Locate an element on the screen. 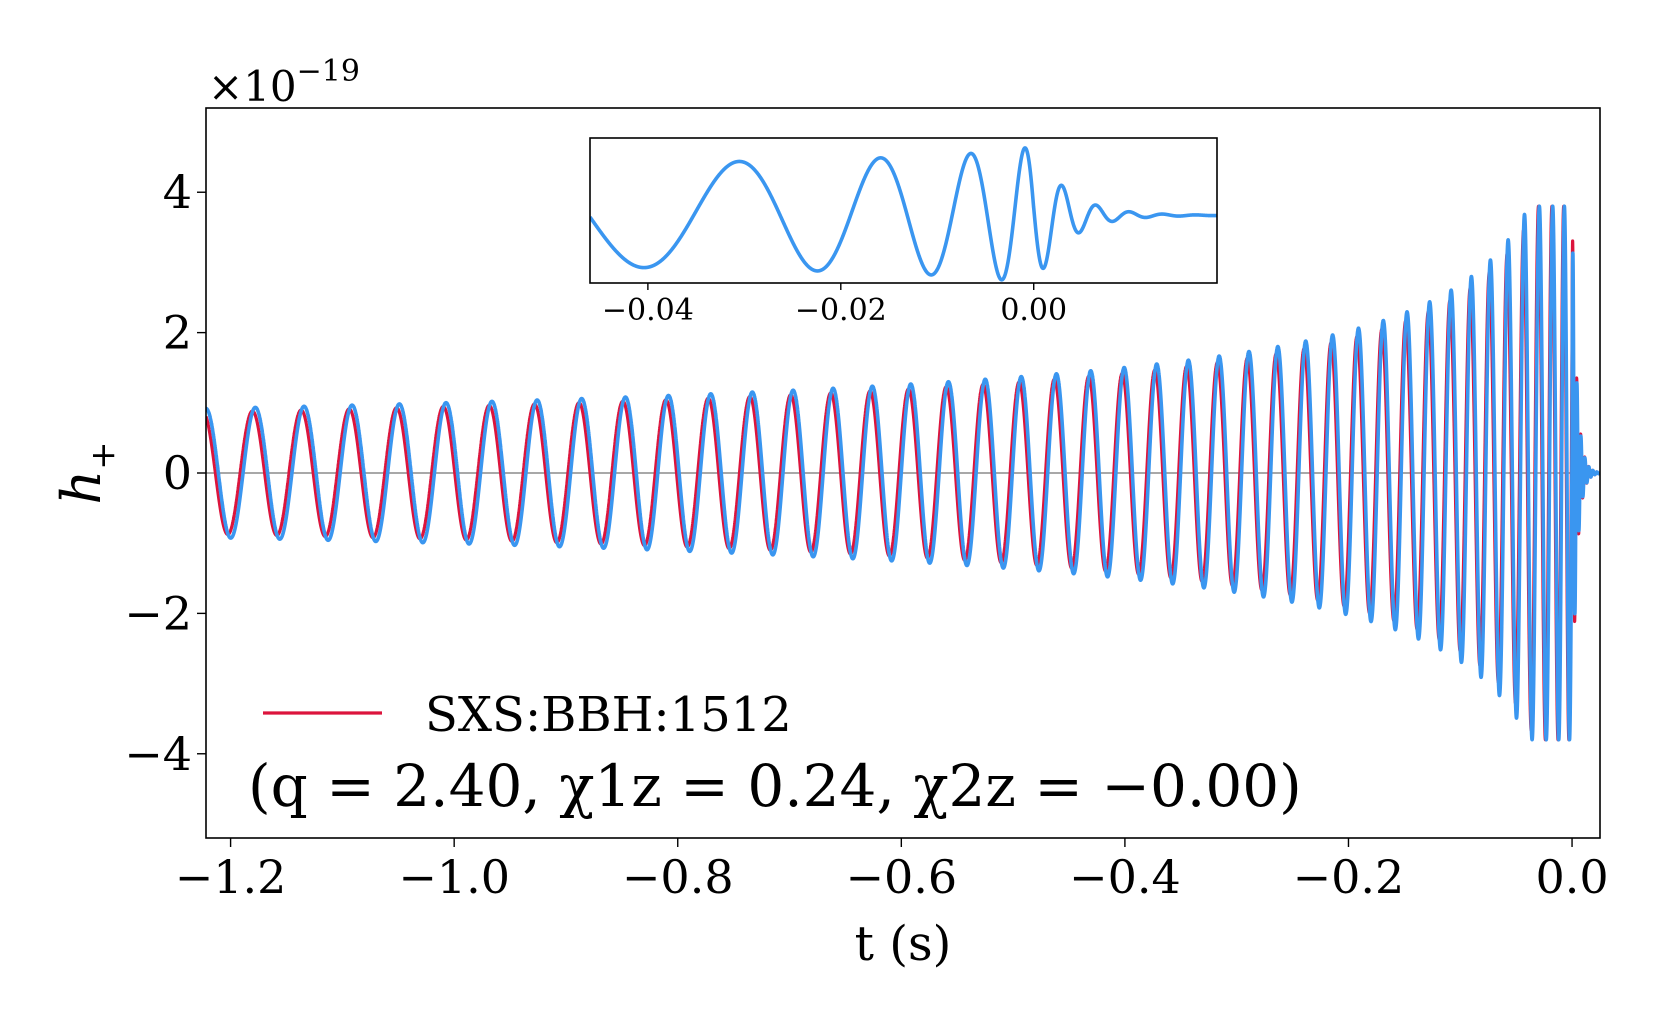  inset-background is located at coordinates (903, 210).